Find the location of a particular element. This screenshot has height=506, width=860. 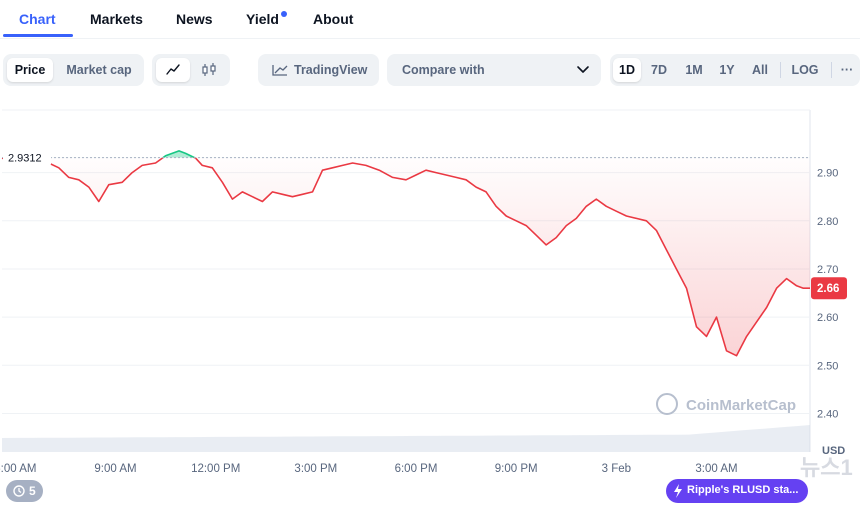

toolbar-divider is located at coordinates (780, 70).